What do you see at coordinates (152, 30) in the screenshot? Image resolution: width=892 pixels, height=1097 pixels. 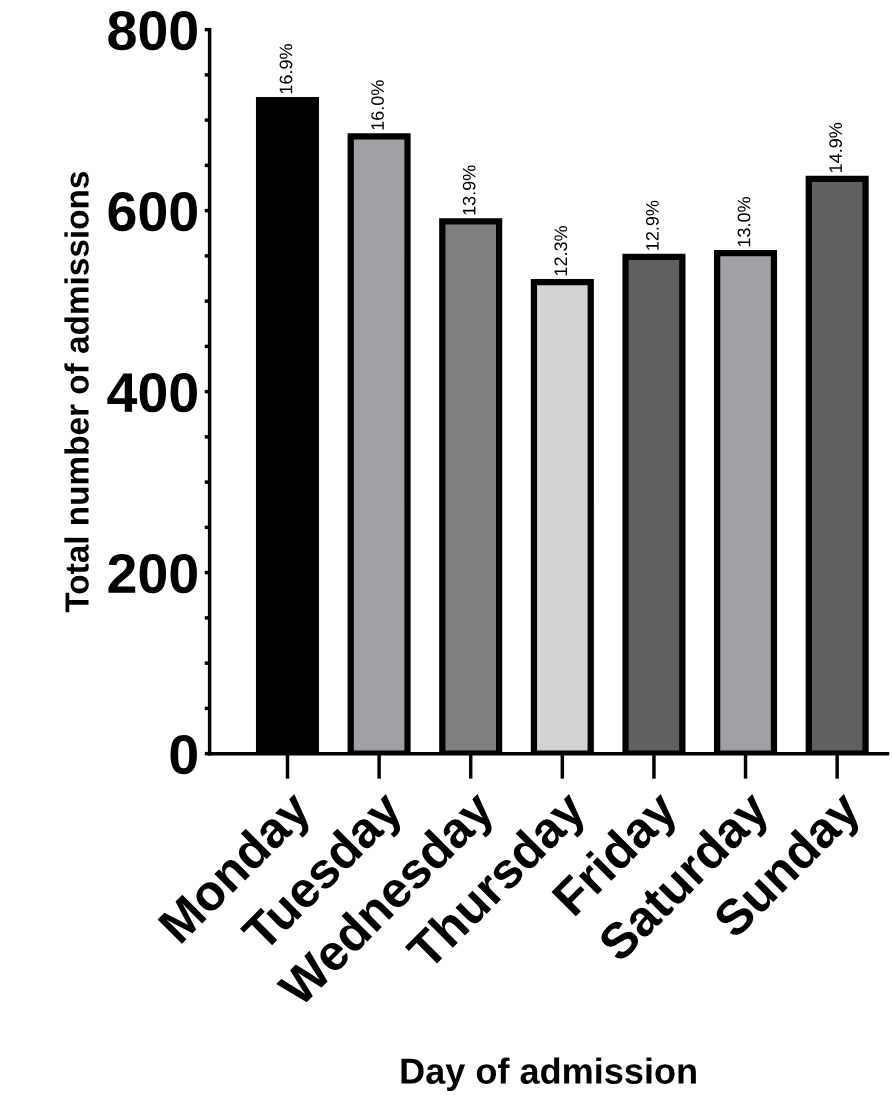 I see `y-tick-label: 800` at bounding box center [152, 30].